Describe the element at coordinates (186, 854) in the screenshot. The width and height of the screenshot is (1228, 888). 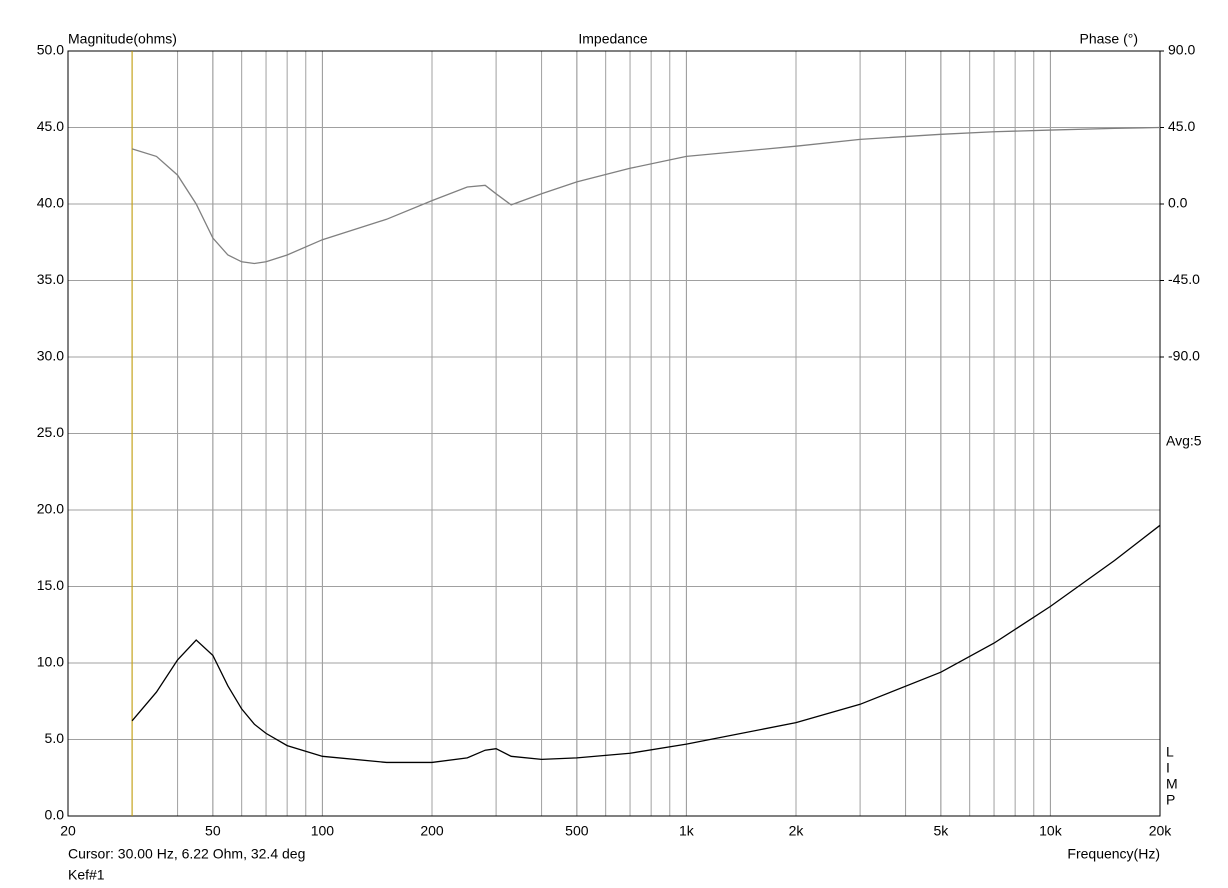
I see `cursor-readout: Cursor: 30.00 Hz, 6.22 Ohm, 32.4 deg` at that location.